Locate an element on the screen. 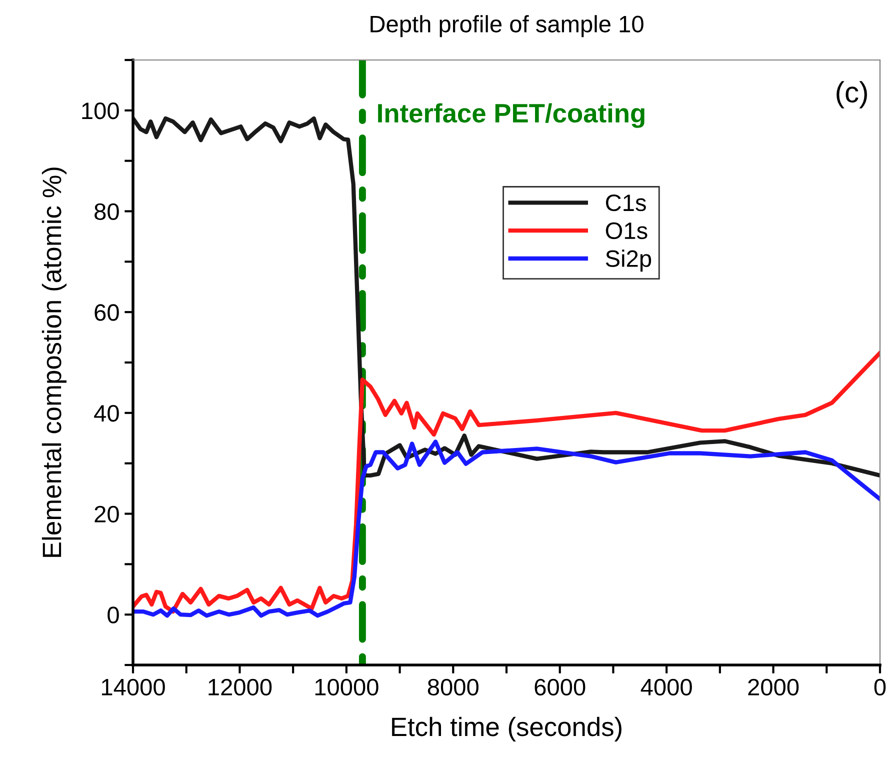  y-tick-label: 80 is located at coordinates (106, 211).